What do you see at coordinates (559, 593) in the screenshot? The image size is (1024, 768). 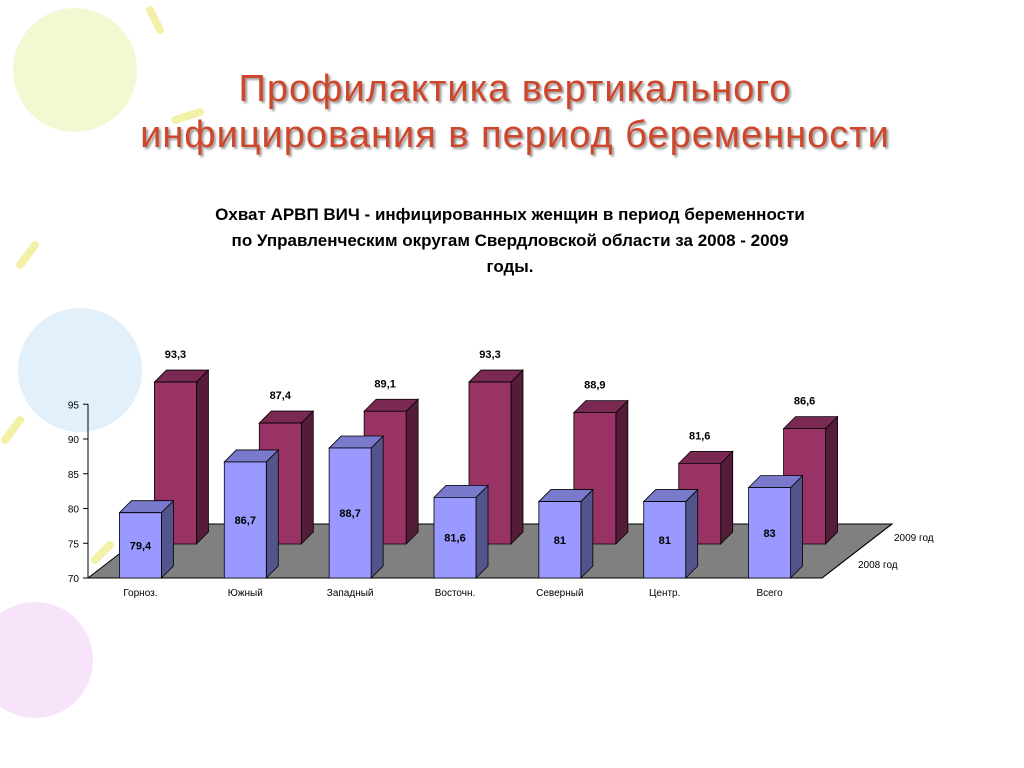 I see `x-tick-label: Северный` at bounding box center [559, 593].